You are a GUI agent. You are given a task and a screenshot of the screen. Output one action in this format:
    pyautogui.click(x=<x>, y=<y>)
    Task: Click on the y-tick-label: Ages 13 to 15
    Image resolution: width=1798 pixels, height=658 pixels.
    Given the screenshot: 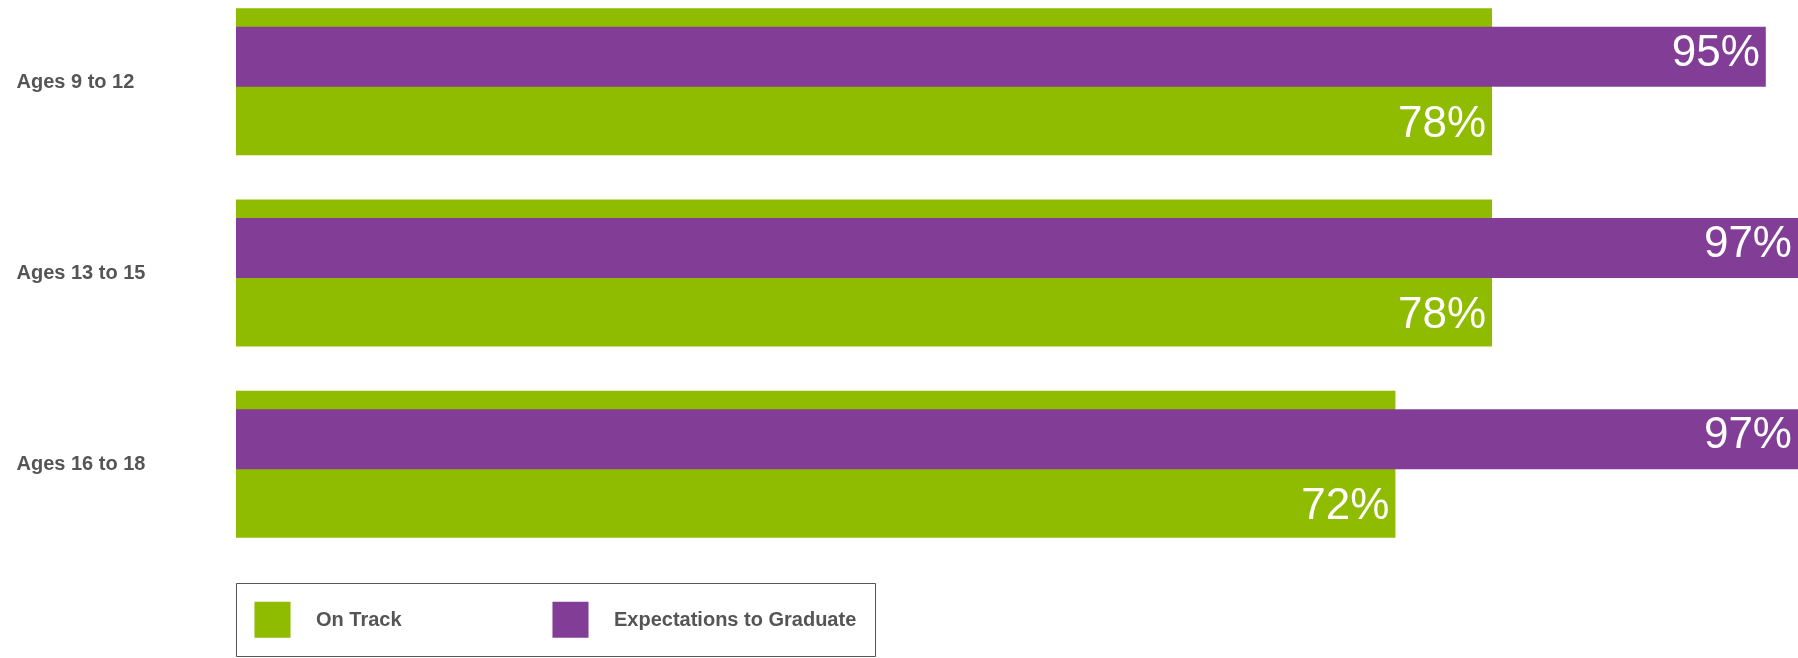 What is the action you would take?
    pyautogui.click(x=81, y=272)
    